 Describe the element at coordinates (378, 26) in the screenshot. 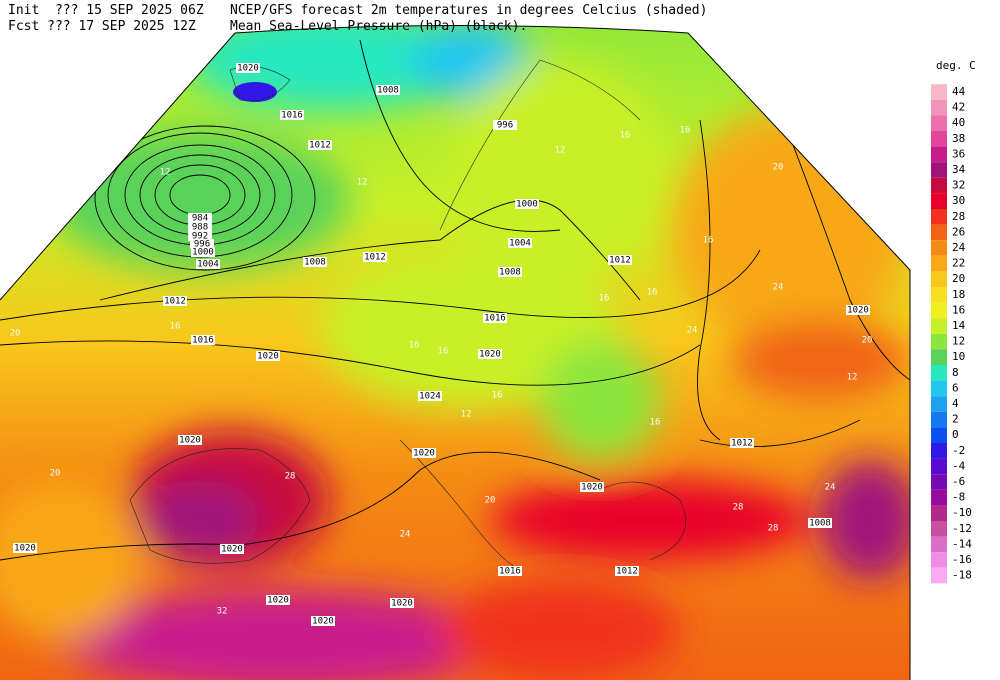

I see `header-subtitle: Mean Sea-Level Pressure (hPa) (black).` at that location.